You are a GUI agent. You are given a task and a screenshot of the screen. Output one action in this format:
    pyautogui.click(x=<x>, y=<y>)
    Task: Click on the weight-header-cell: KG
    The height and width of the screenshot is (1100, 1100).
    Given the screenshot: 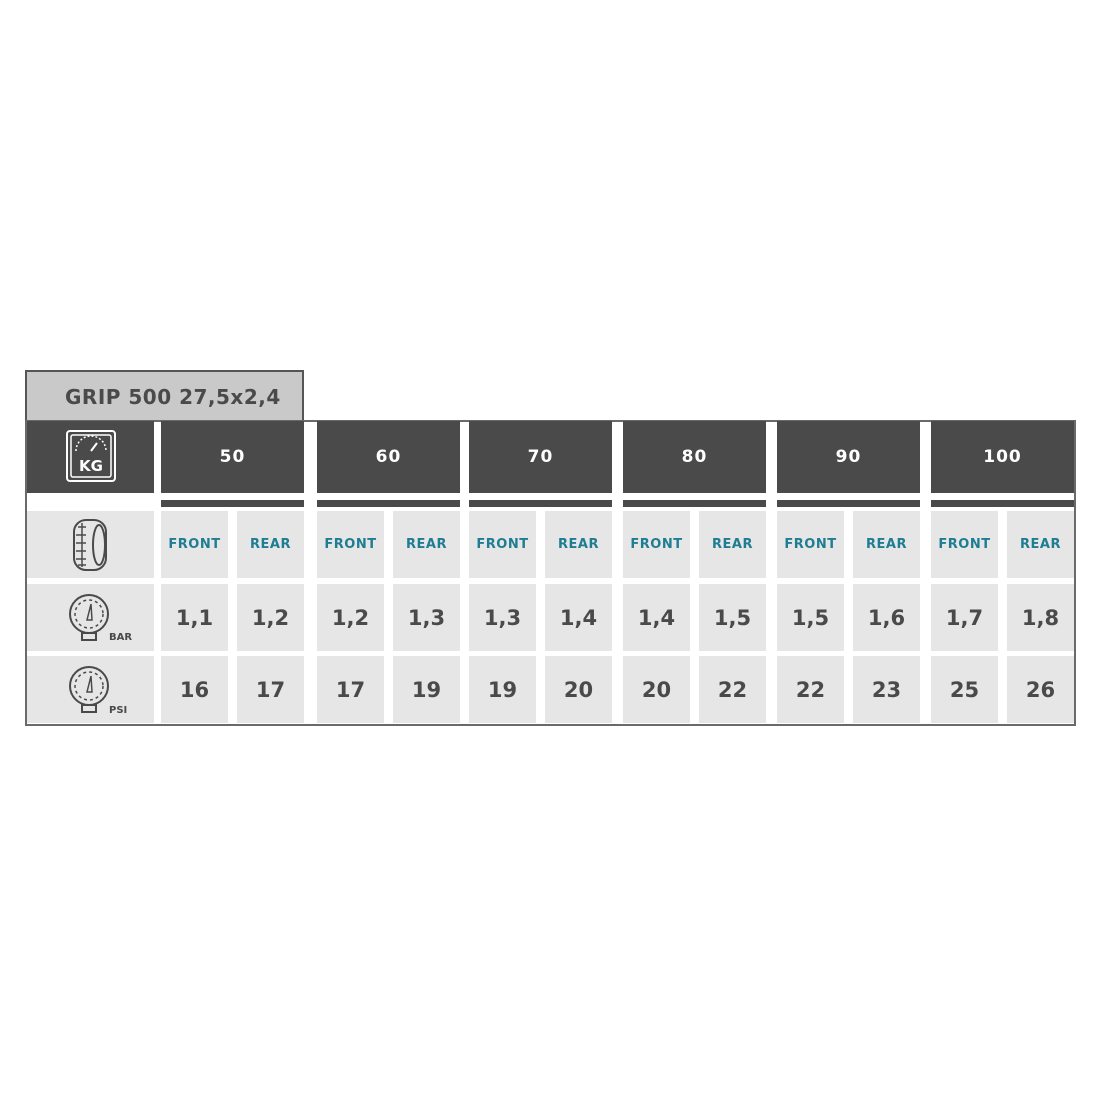 What is the action you would take?
    pyautogui.click(x=90, y=457)
    